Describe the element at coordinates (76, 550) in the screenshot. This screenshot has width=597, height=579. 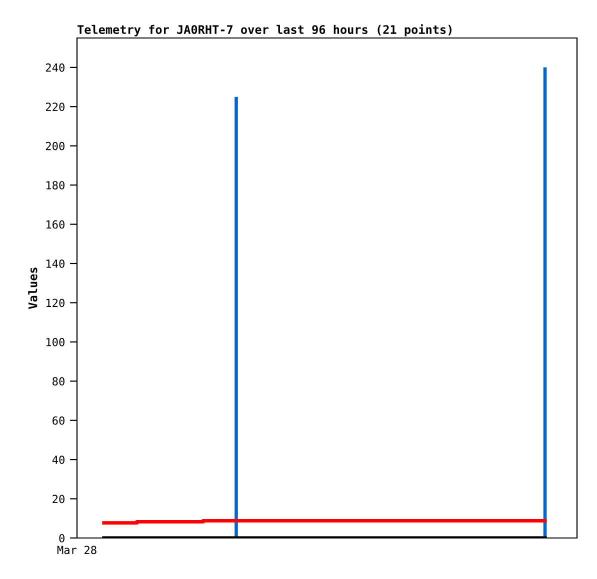
I see `text: Mar 28` at that location.